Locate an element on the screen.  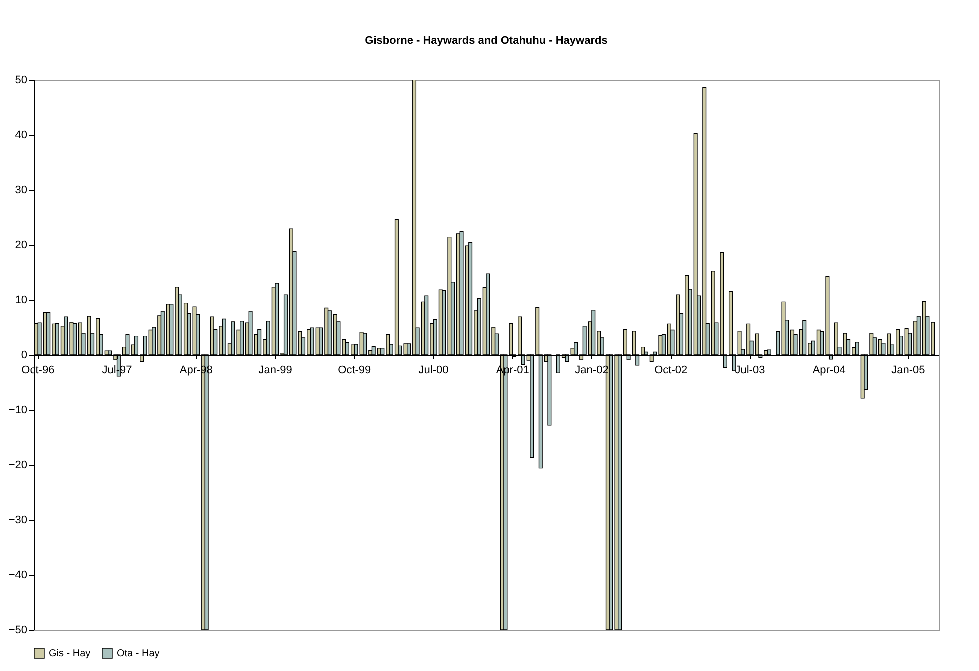
y-tick-label: 50 is located at coordinates (21, 80).